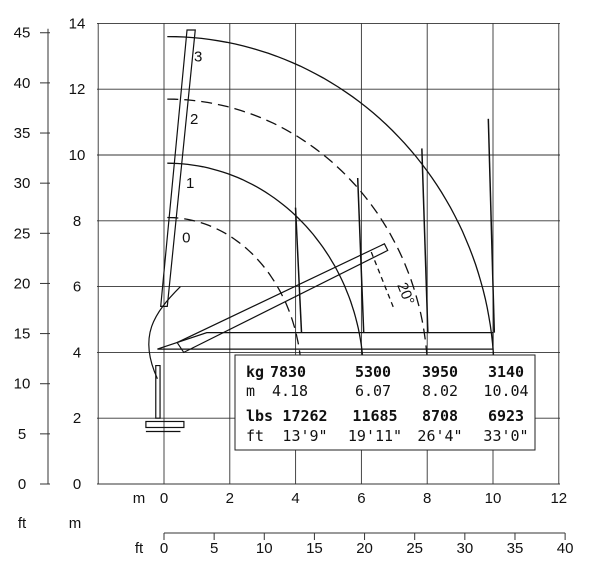 The height and width of the screenshot is (565, 590). I want to click on boom-angle-label: 20°, so click(405, 293).